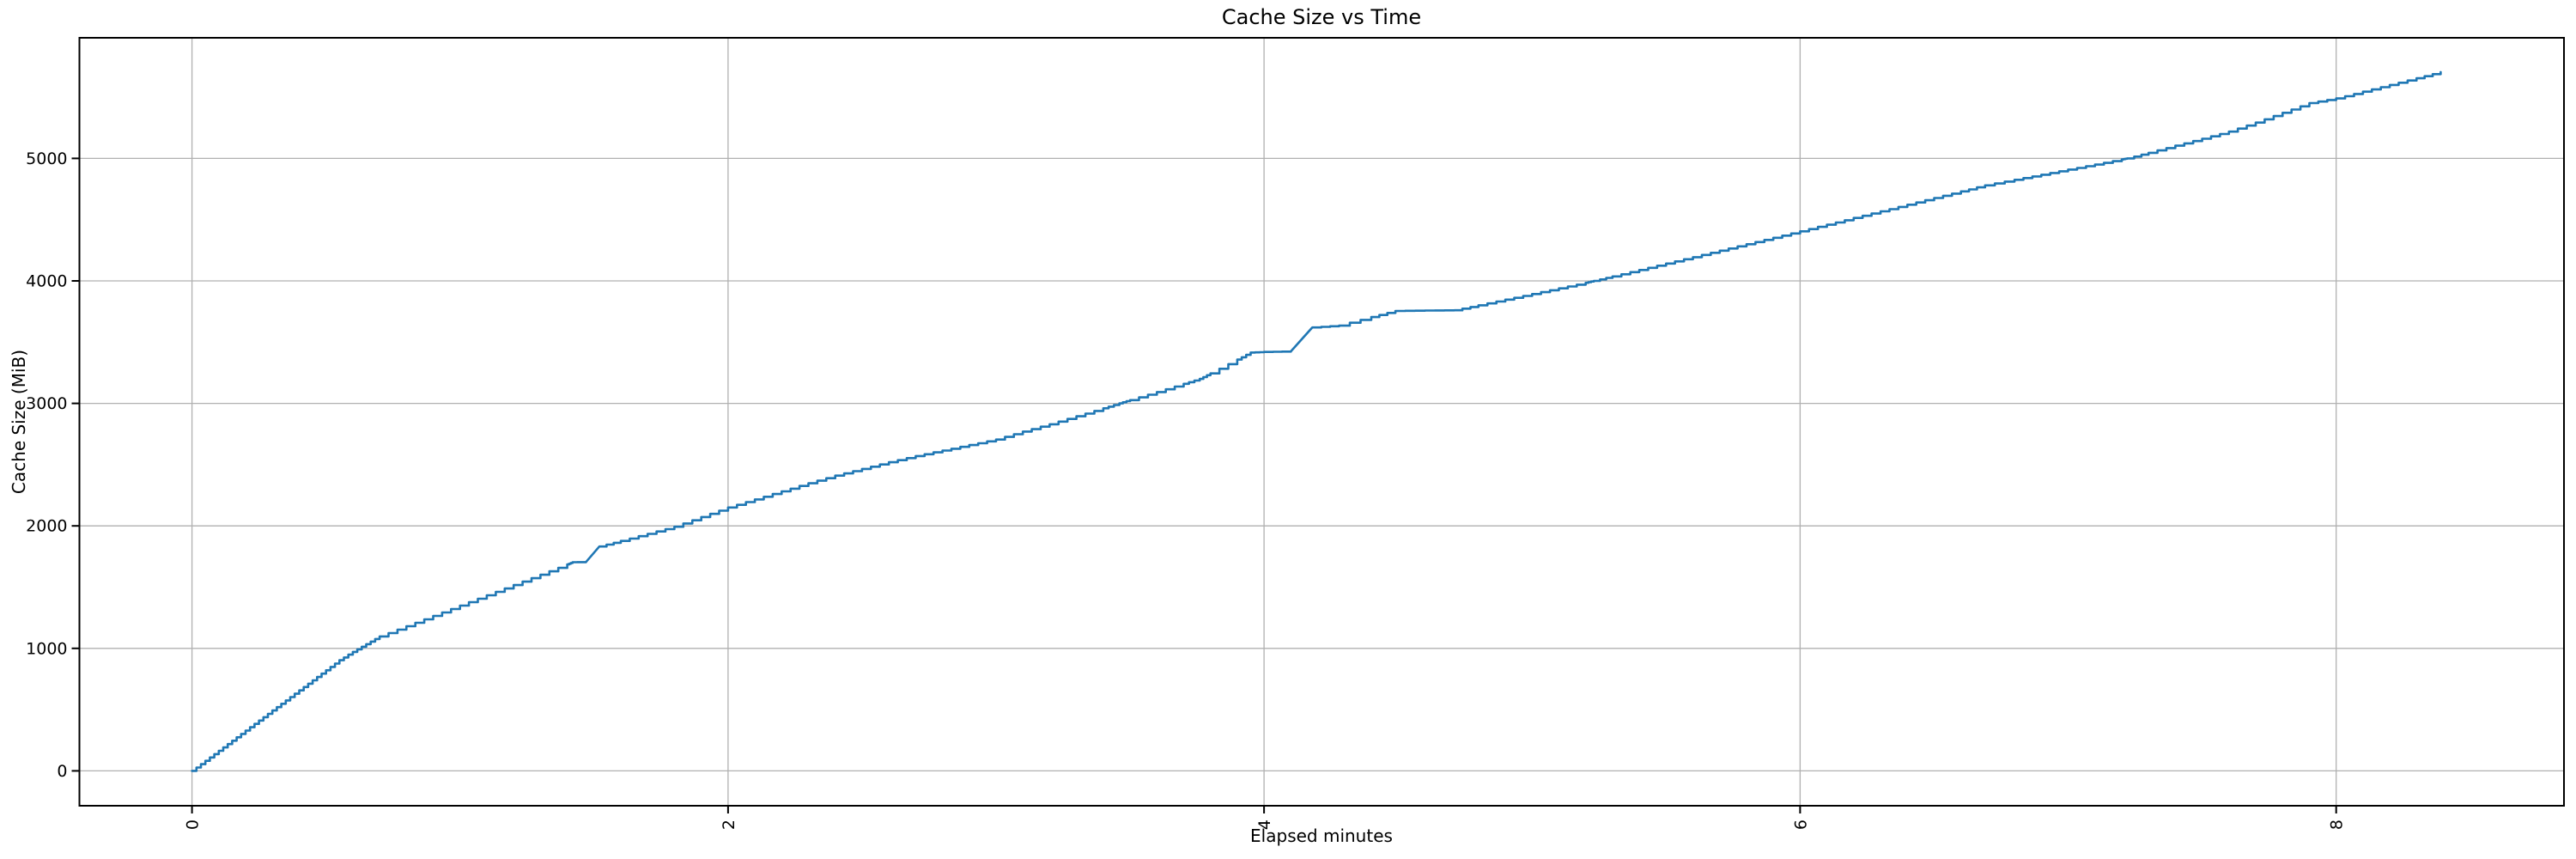 The width and height of the screenshot is (2576, 859). Describe the element at coordinates (1321, 836) in the screenshot. I see `x-axis-label: Elapsed minutes` at that location.